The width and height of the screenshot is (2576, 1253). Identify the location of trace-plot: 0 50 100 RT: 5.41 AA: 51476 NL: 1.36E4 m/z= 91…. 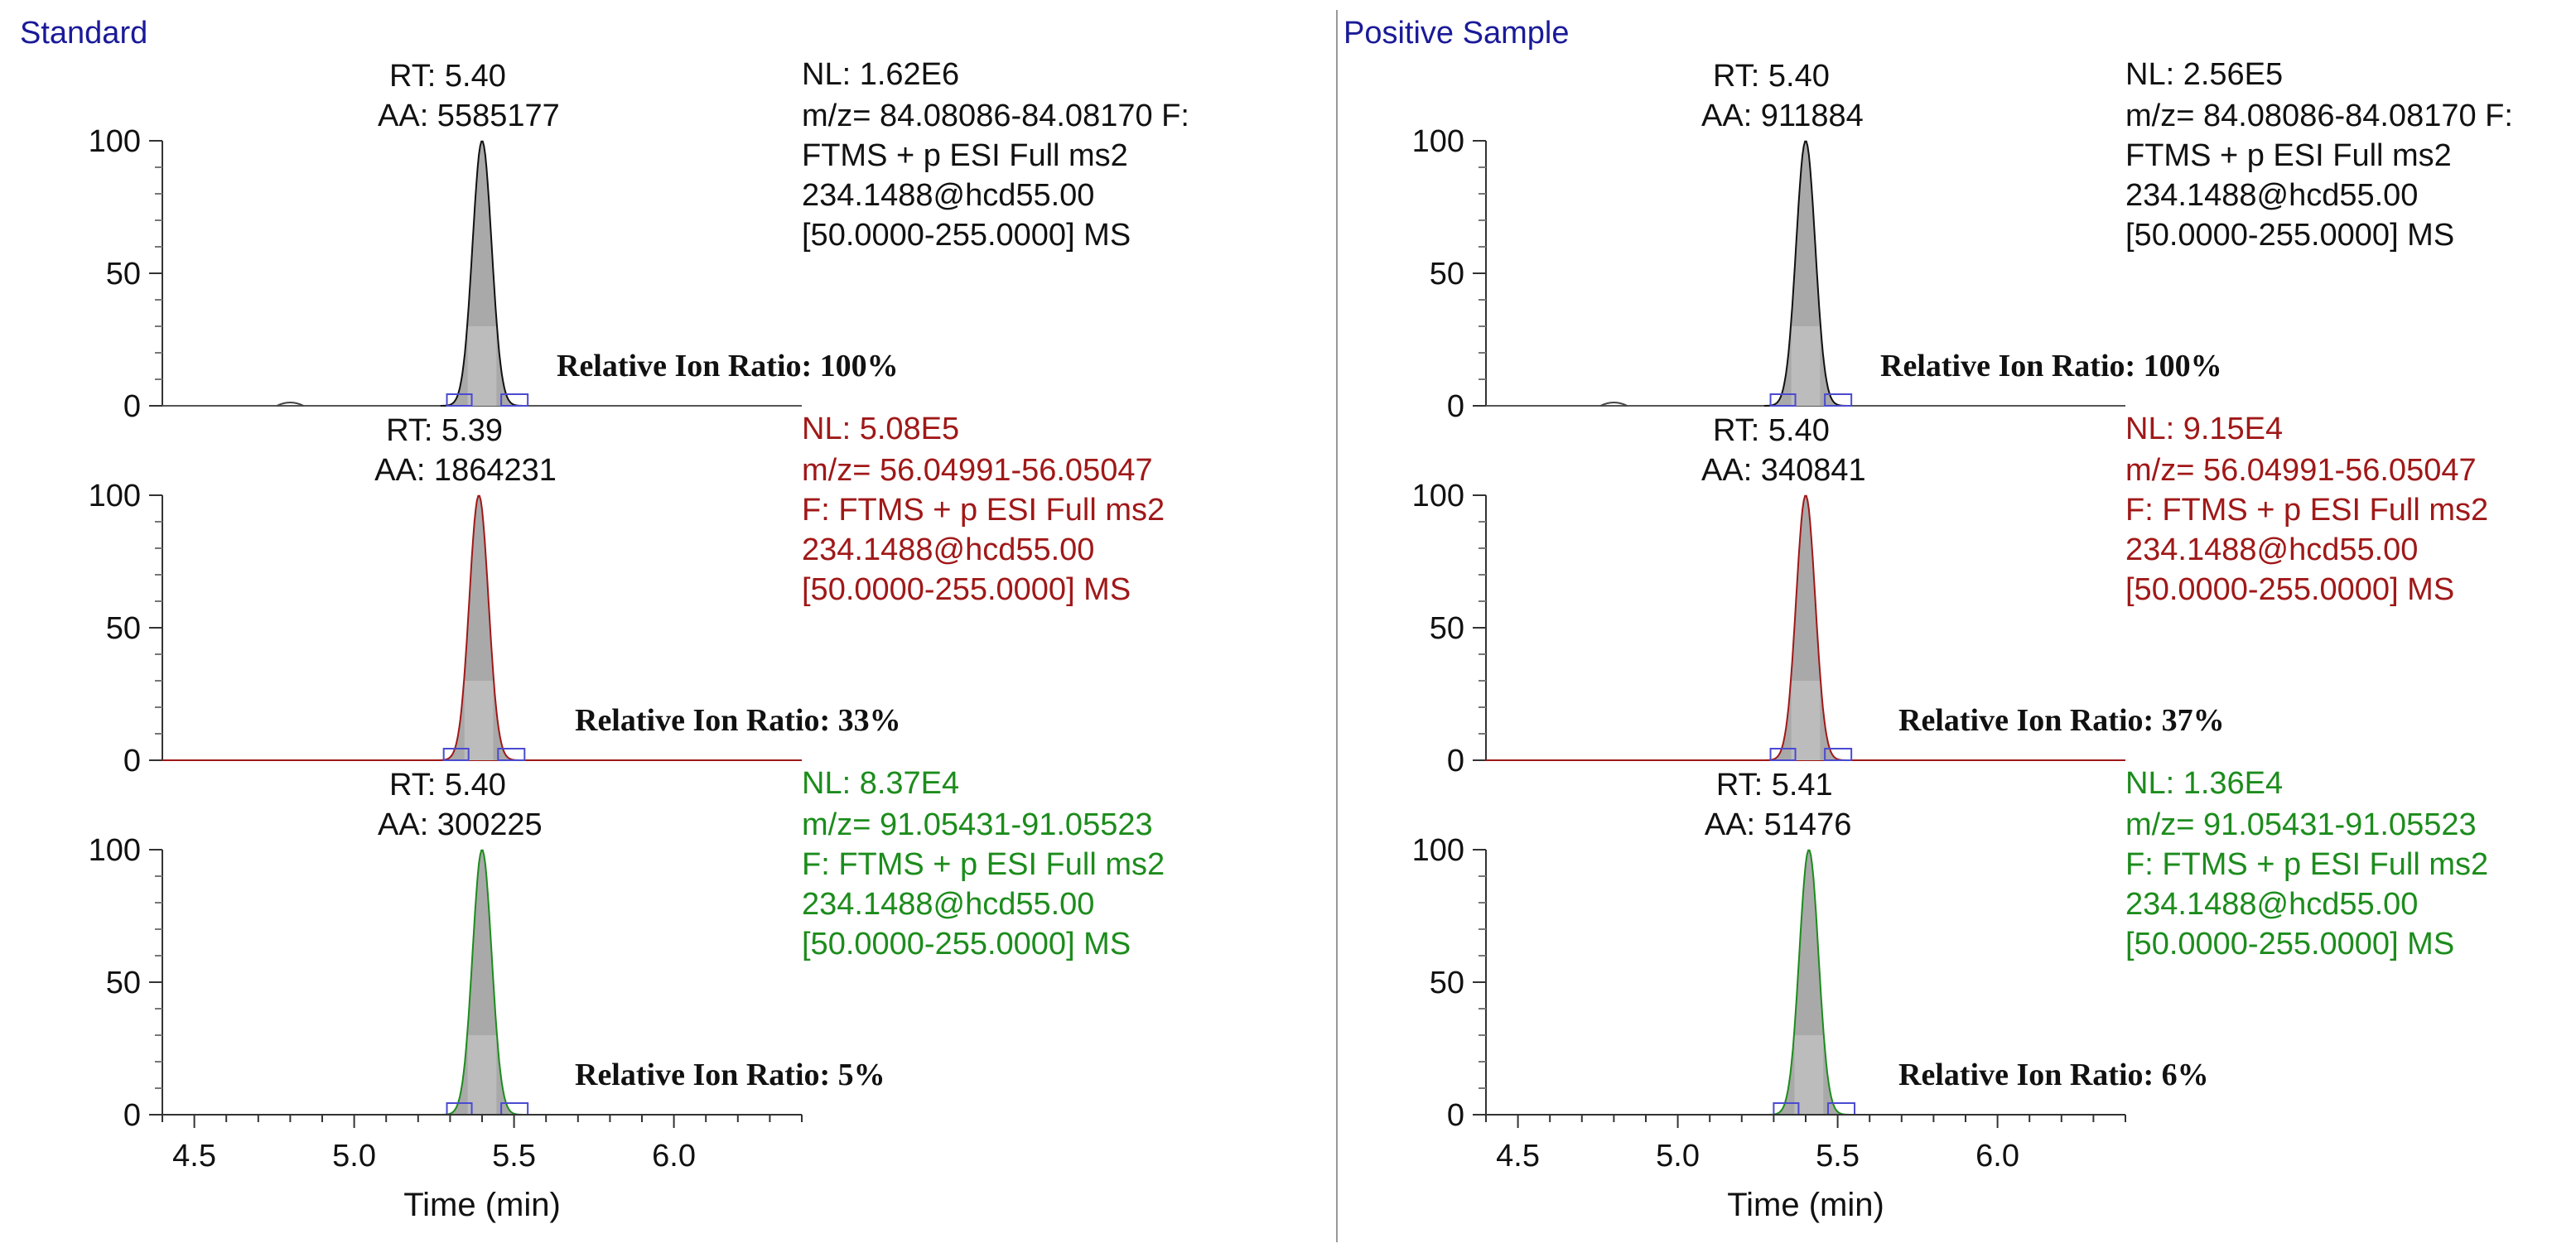
(1951, 950).